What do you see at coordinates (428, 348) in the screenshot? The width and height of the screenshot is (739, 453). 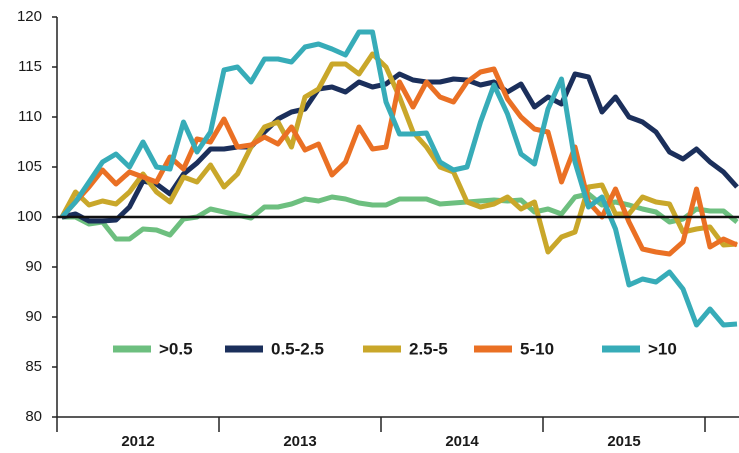 I see `legend-label: 2.5-5` at bounding box center [428, 348].